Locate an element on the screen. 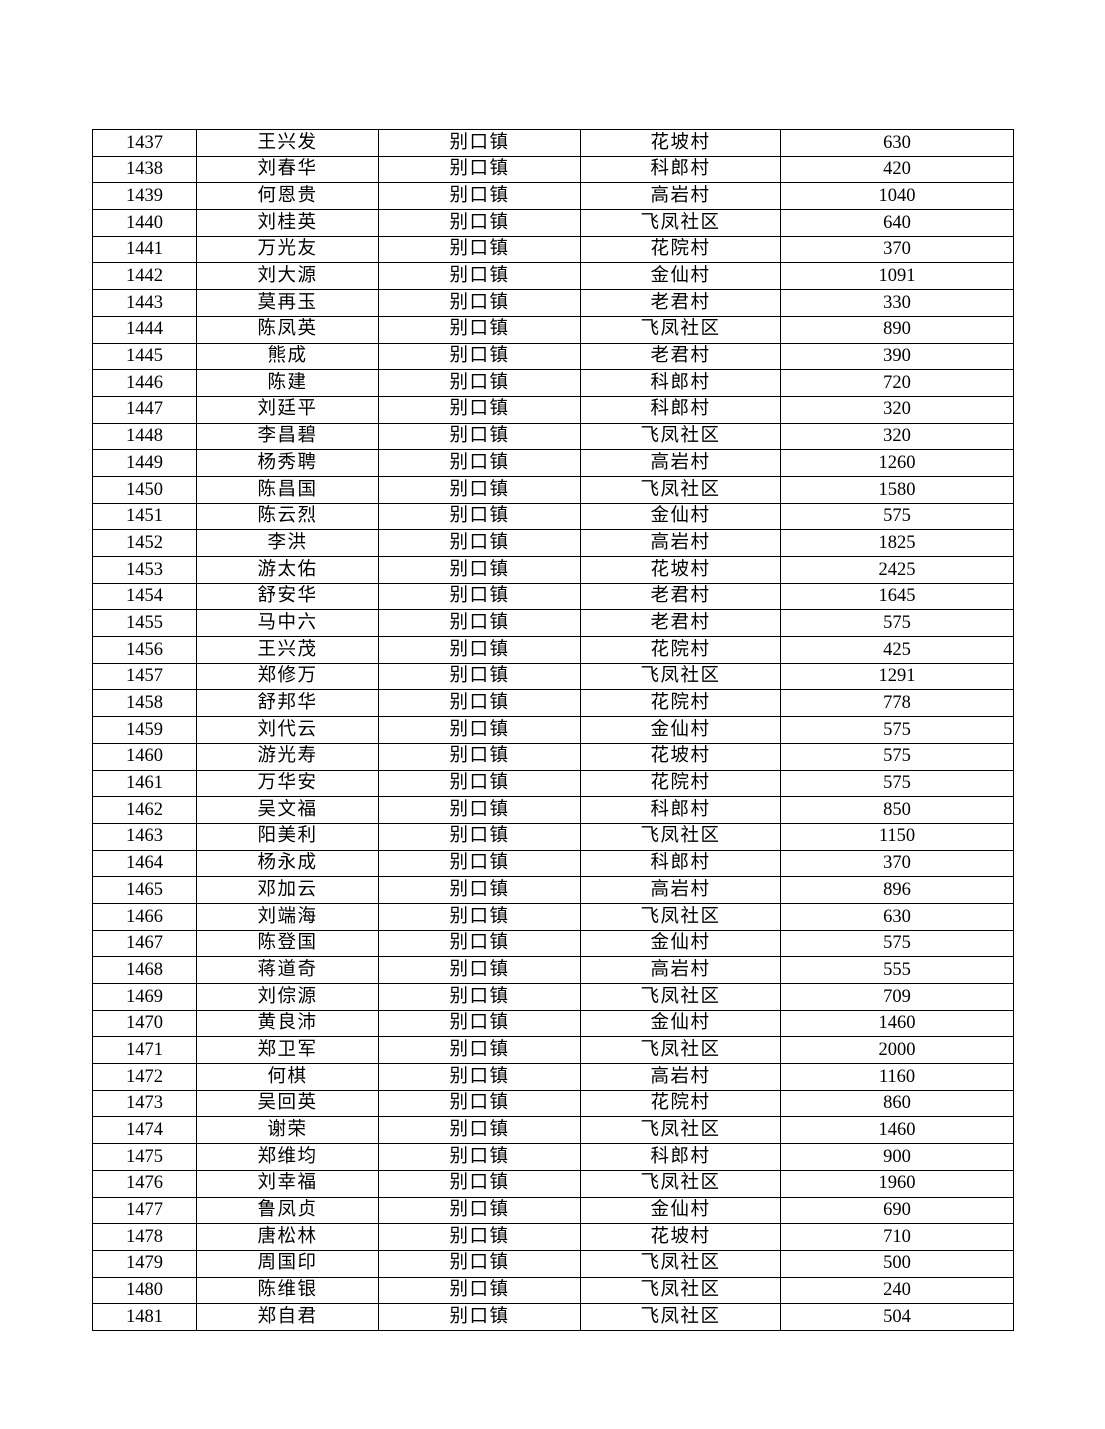  cell-sequence: 1462 is located at coordinates (144, 810).